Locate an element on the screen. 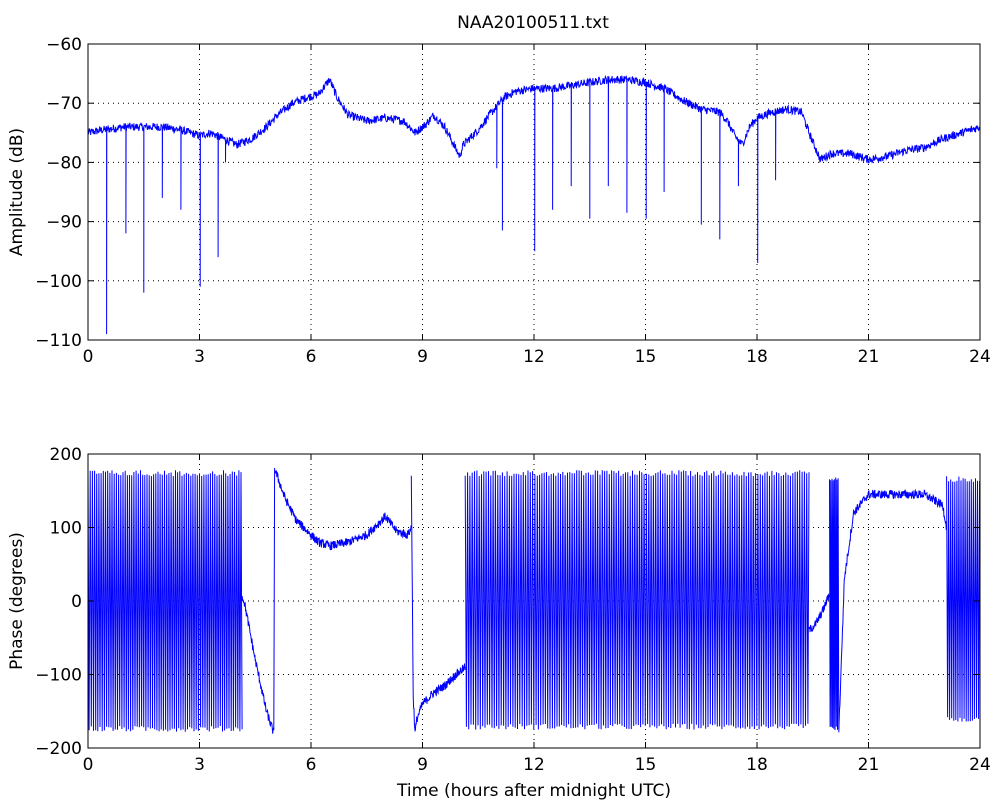 The width and height of the screenshot is (998, 806). y-tick-label: −60 is located at coordinates (64, 45).